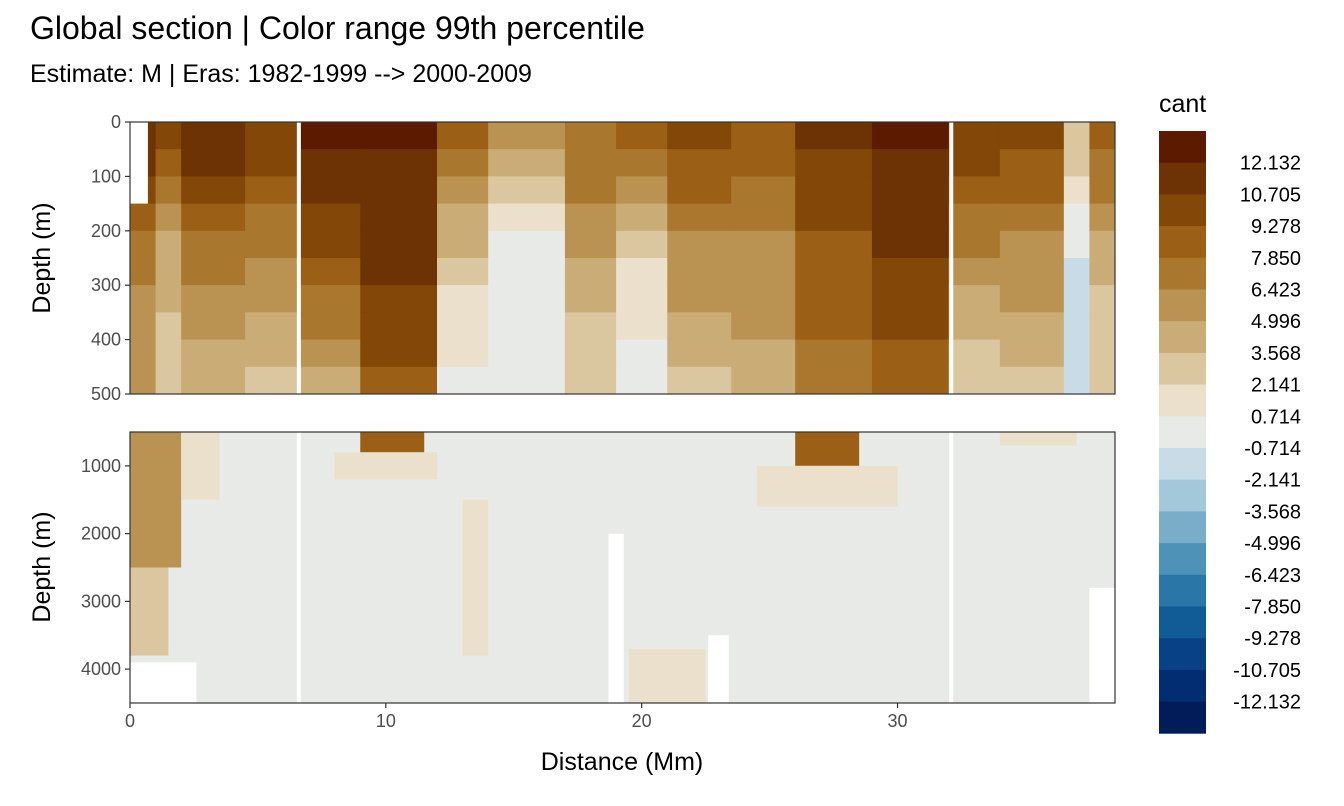 This screenshot has width=1344, height=806. I want to click on legend-label: 0.714, so click(1276, 417).